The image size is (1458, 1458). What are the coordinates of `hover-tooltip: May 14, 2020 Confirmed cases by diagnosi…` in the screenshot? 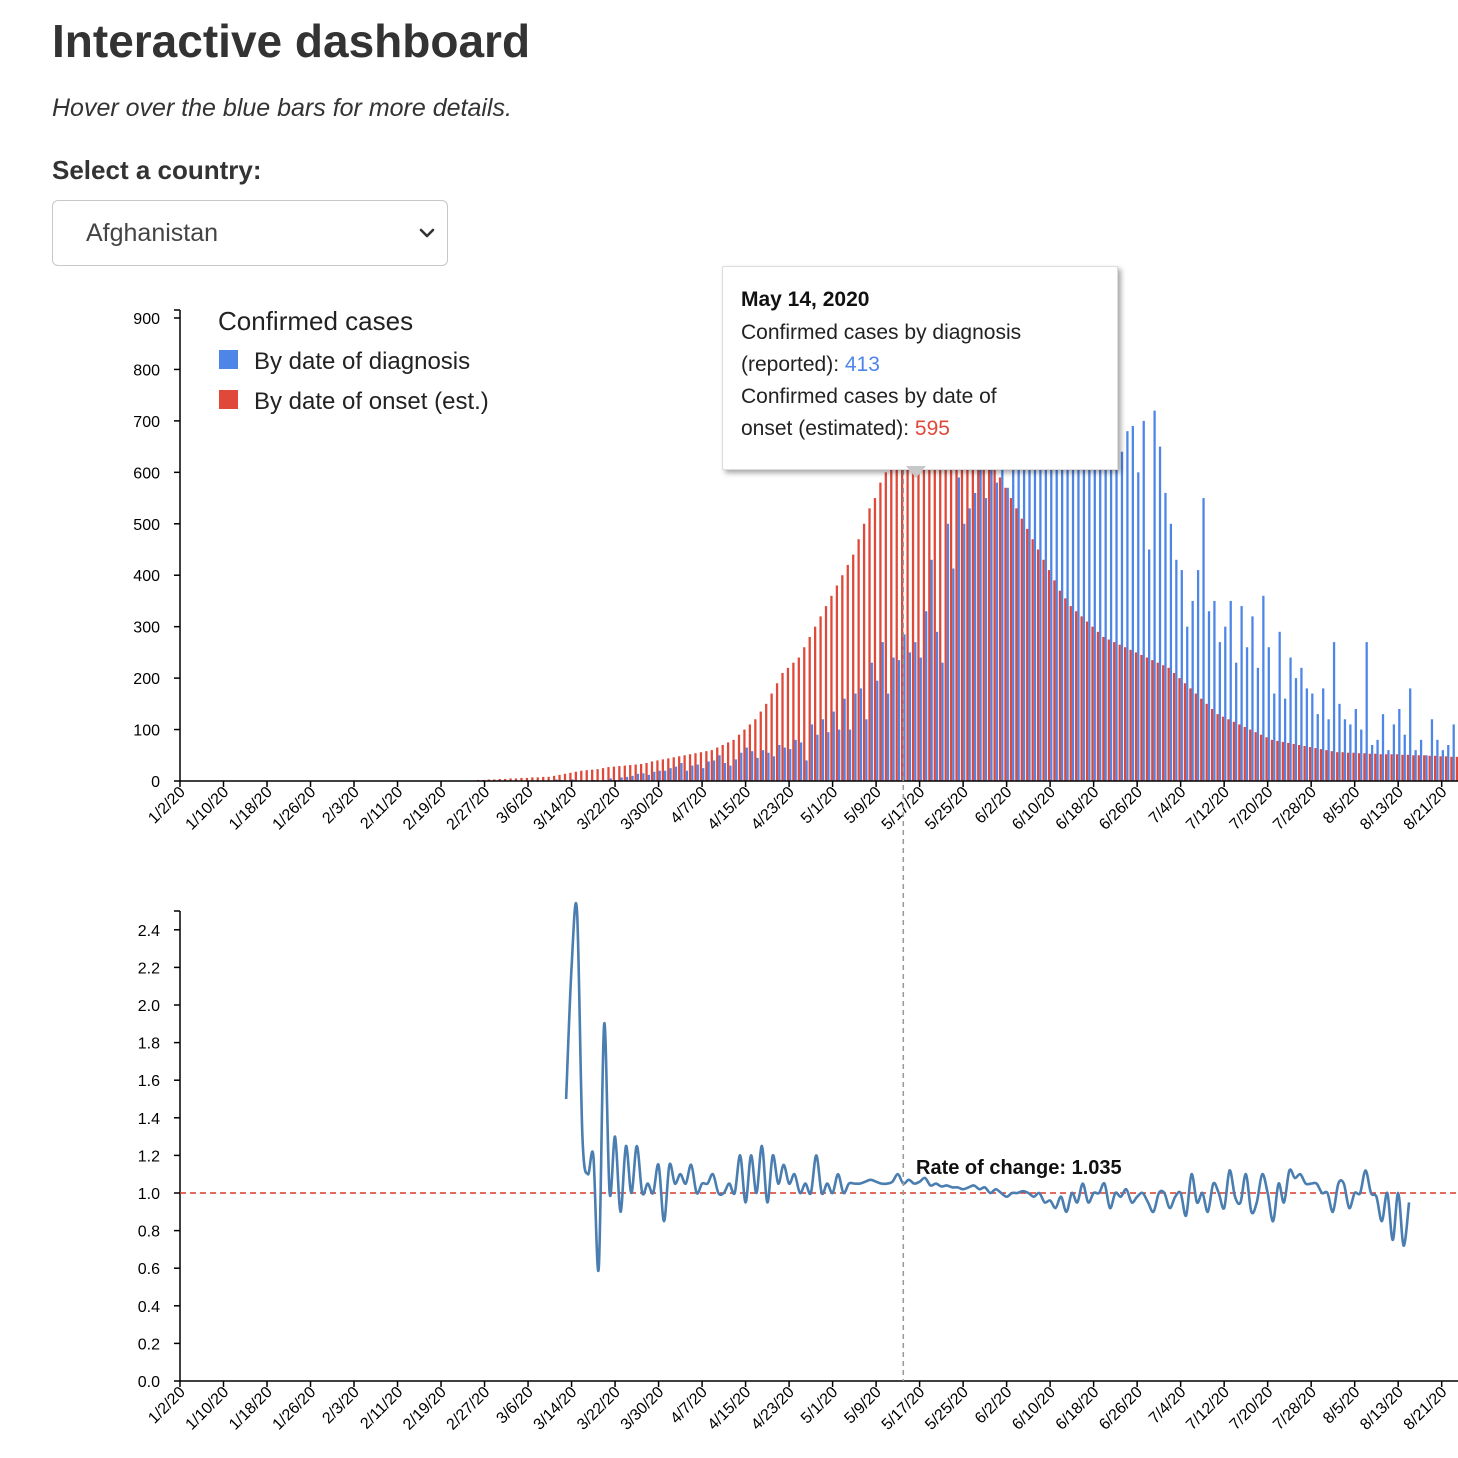 It's located at (920, 368).